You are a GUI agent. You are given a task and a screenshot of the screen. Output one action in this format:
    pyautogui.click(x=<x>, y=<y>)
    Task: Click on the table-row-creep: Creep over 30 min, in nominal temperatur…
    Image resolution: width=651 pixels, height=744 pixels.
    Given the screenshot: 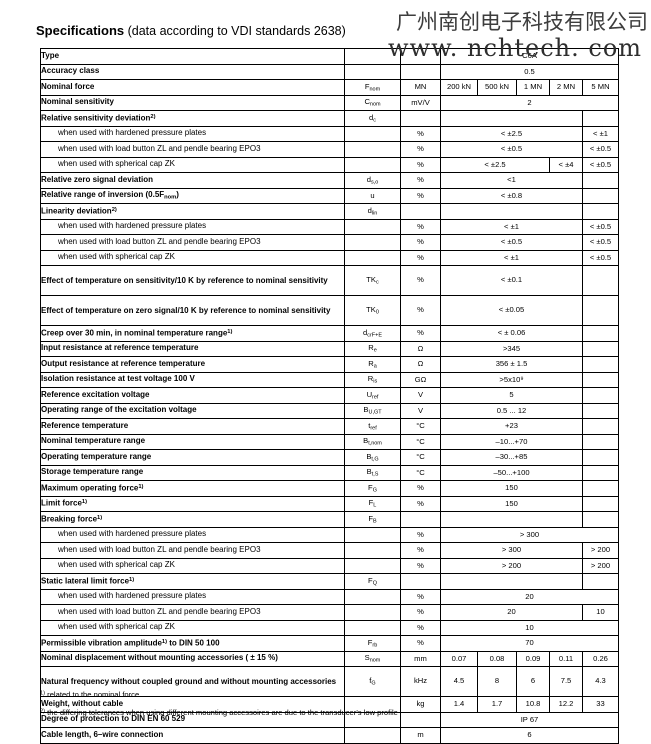 What is the action you would take?
    pyautogui.click(x=329, y=333)
    